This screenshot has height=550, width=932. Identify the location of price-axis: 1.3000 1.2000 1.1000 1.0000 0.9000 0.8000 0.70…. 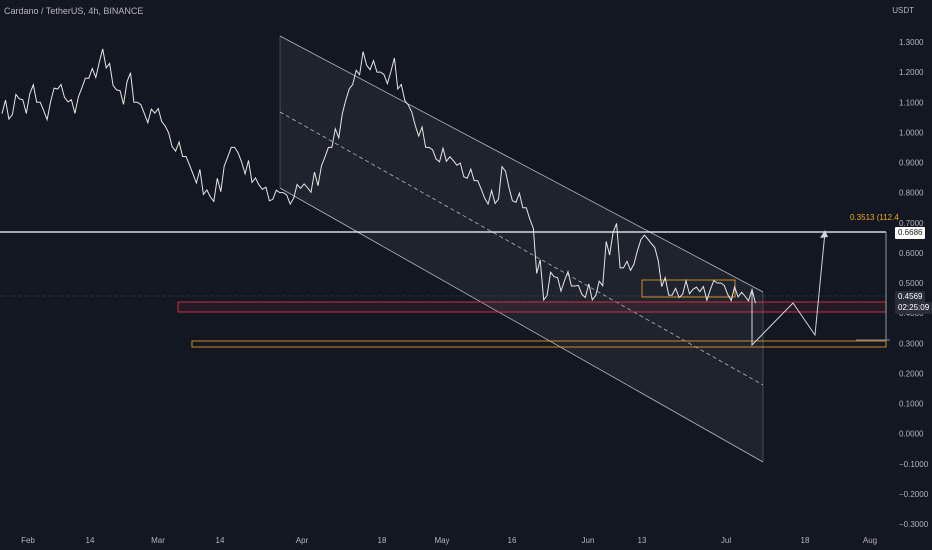
(914, 283).